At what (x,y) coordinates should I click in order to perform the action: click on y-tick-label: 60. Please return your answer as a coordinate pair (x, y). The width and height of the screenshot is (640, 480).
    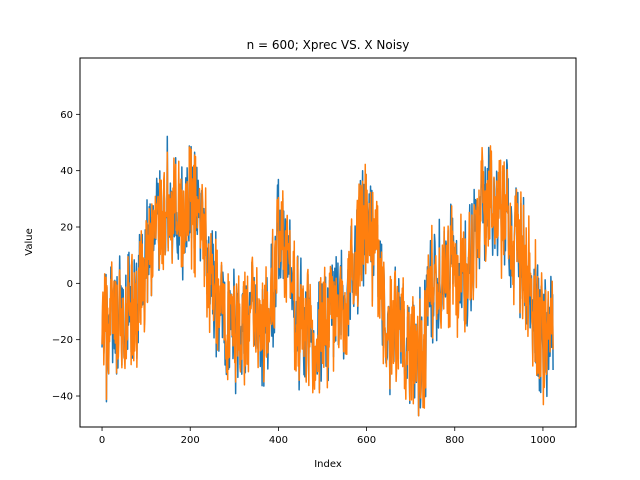
    Looking at the image, I should click on (66, 115).